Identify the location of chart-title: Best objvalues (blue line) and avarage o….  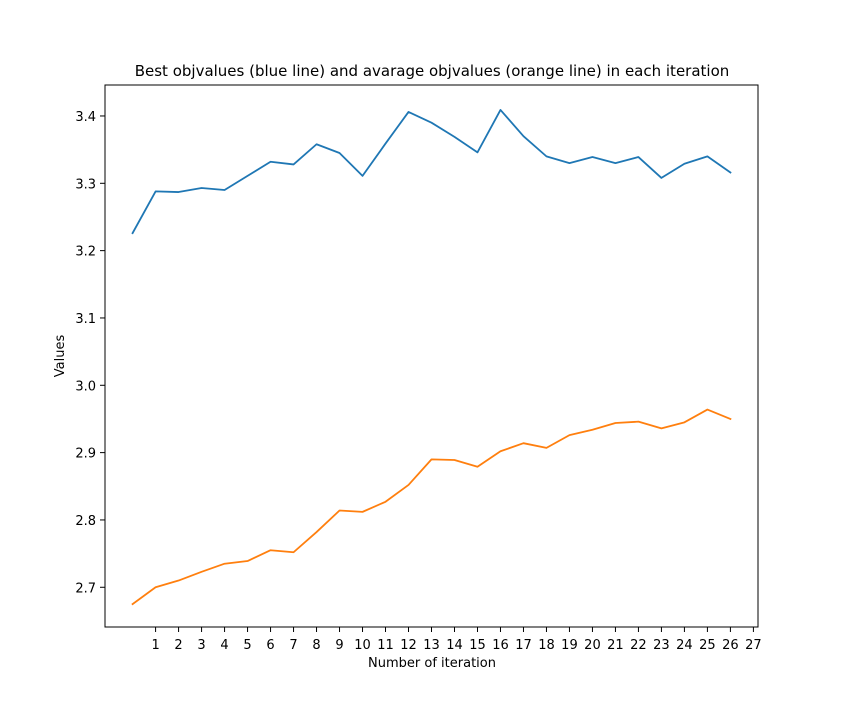
(432, 71).